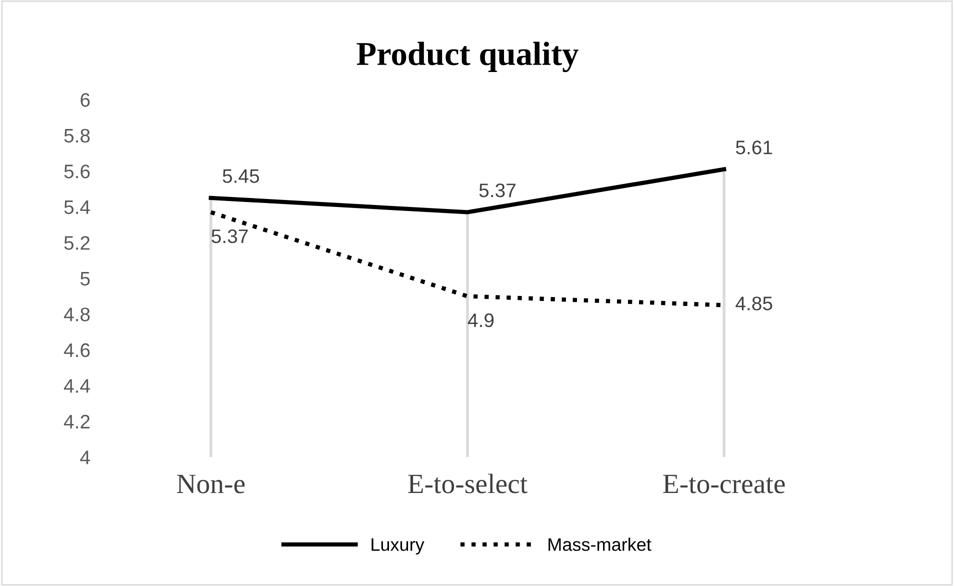  I want to click on y-tick-label: 4, so click(85, 457).